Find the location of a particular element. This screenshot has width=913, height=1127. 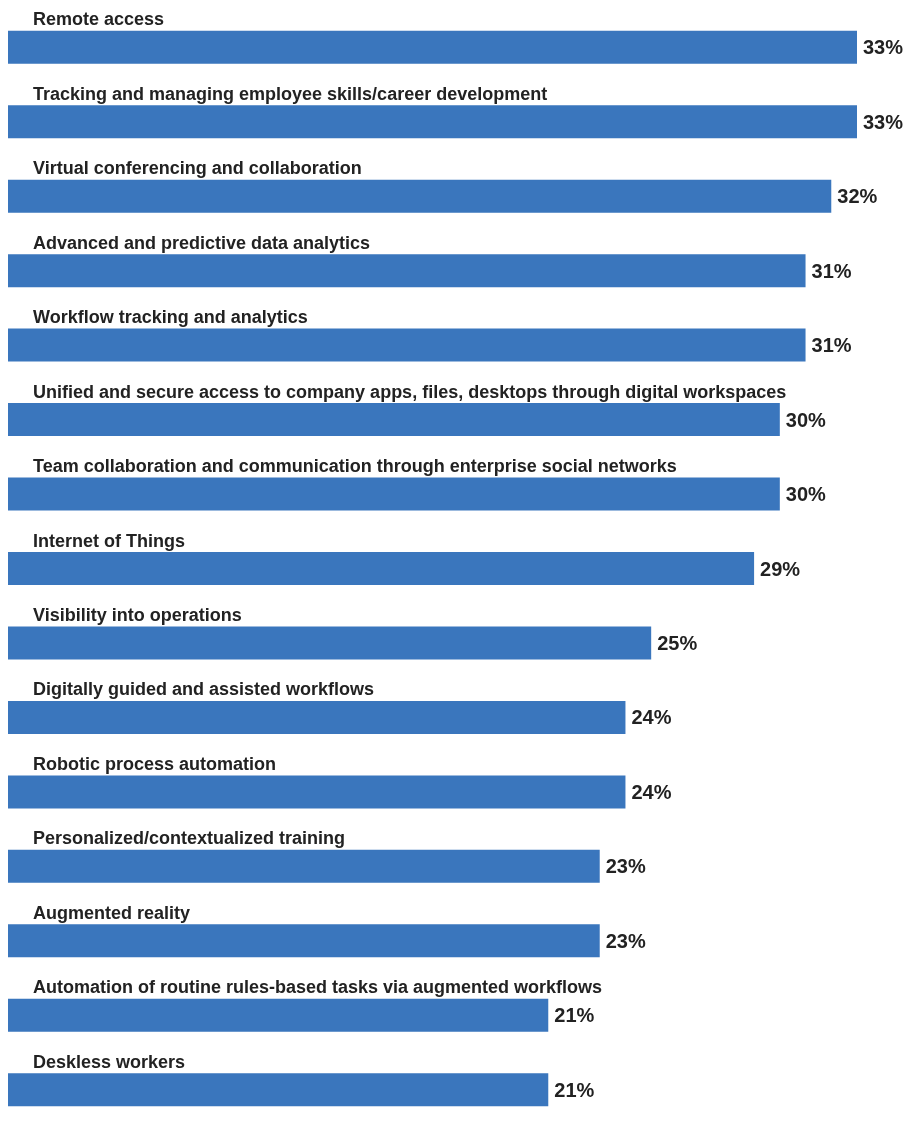

y-tick-label: Remote access is located at coordinates (99, 19).